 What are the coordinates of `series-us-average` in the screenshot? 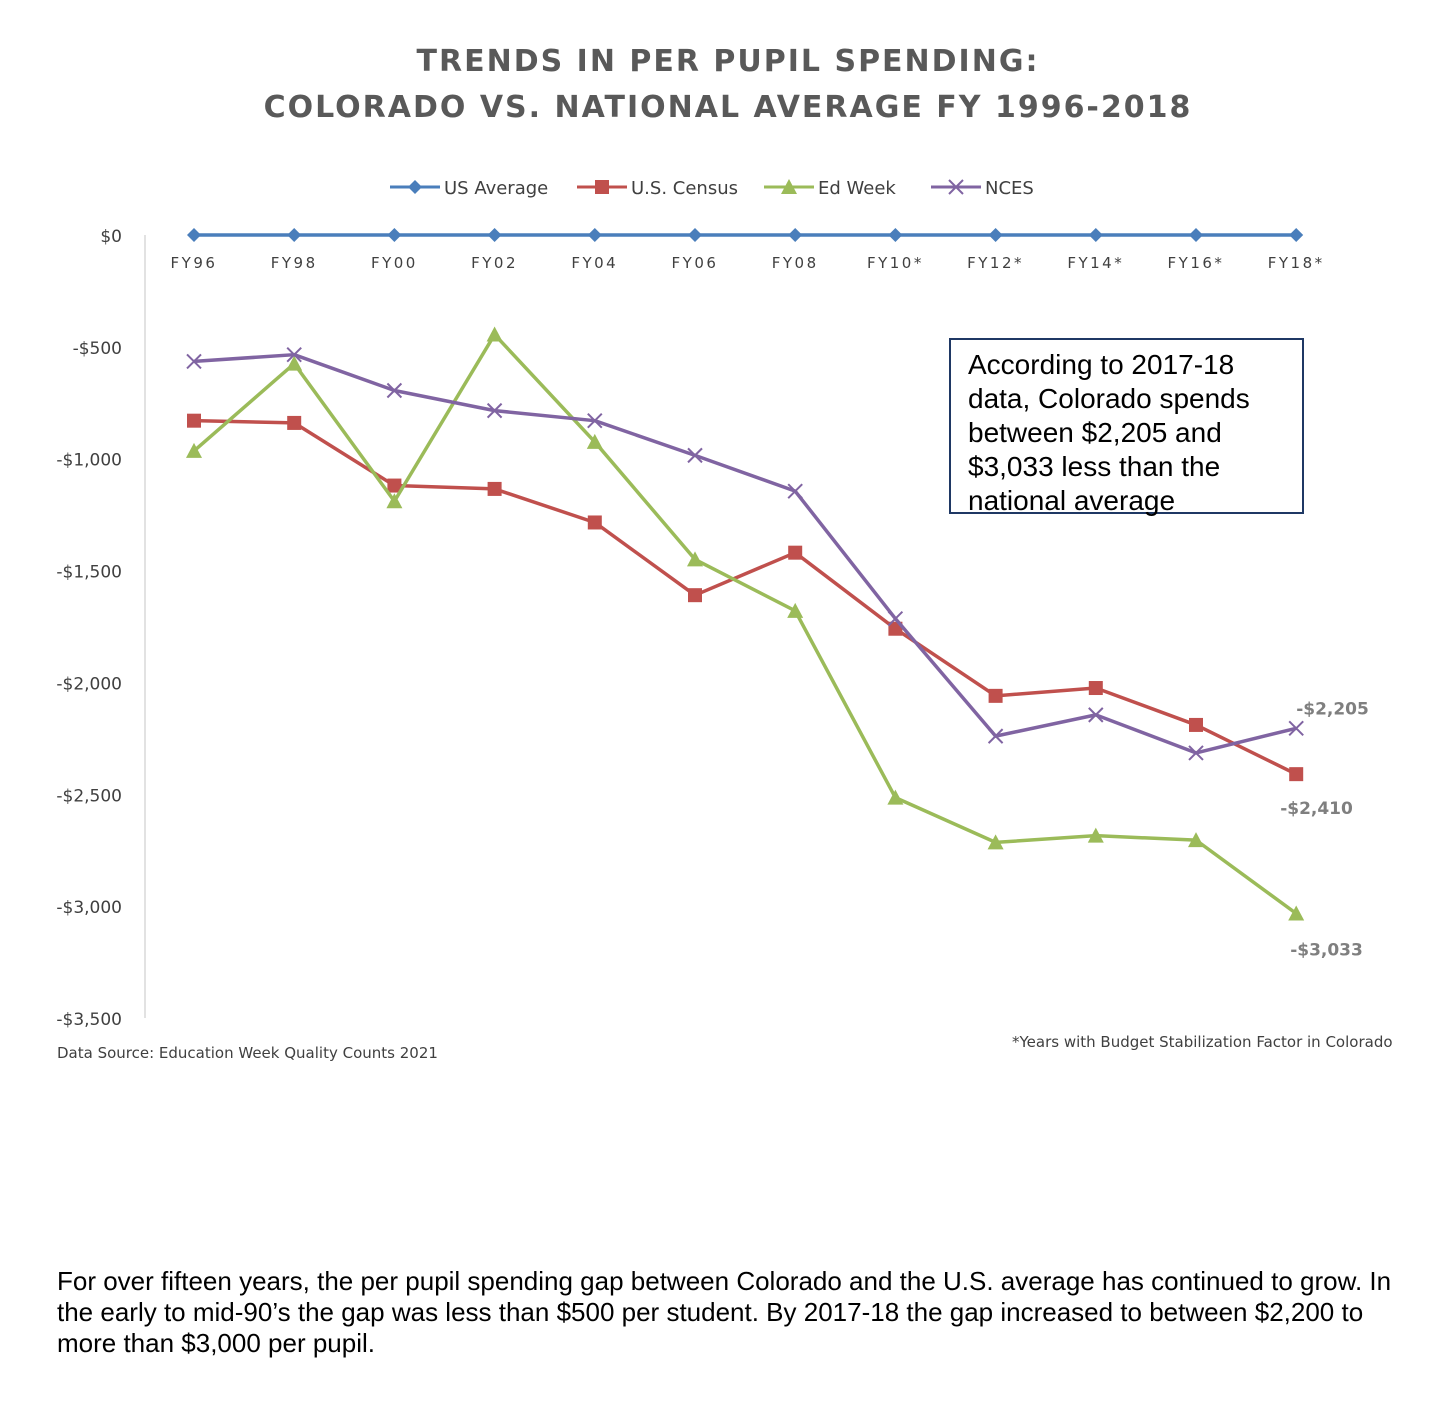 It's located at (745, 235).